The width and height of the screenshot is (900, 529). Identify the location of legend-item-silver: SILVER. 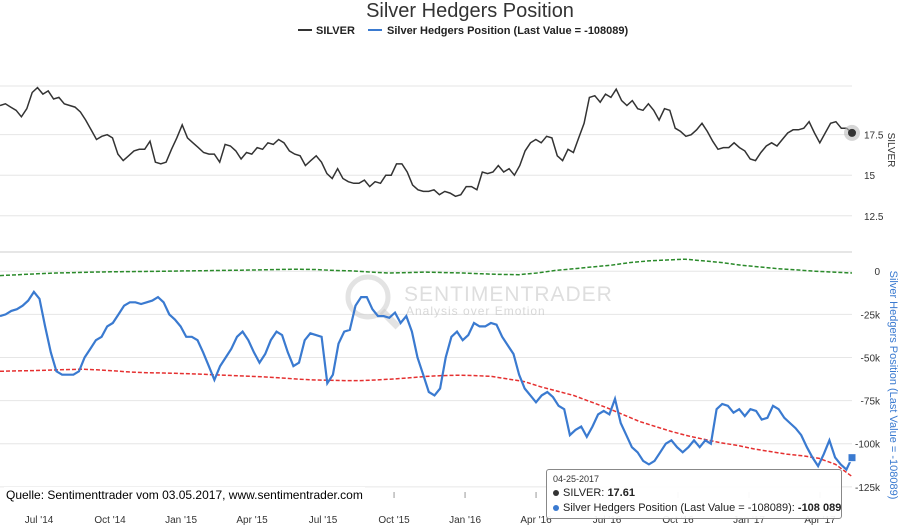
(326, 31).